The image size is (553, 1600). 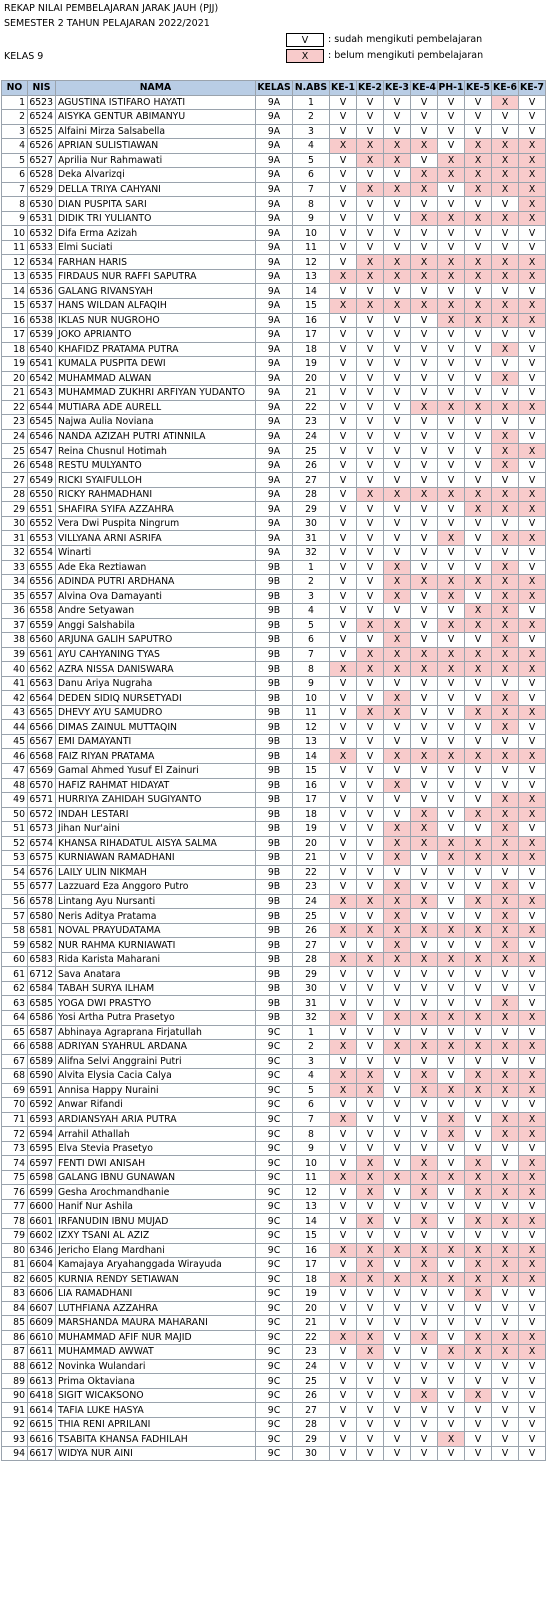 I want to click on abs-number-cell: 9, so click(x=311, y=1148).